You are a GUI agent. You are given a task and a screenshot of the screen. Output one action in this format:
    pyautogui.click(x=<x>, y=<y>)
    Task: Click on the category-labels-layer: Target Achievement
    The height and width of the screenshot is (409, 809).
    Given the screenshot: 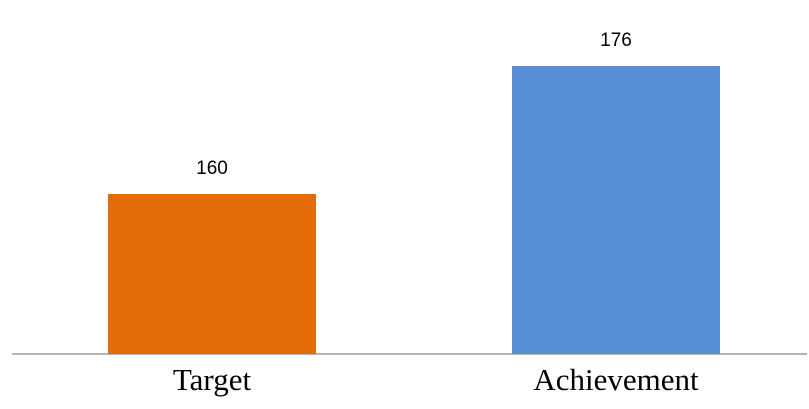 What is the action you would take?
    pyautogui.click(x=436, y=379)
    